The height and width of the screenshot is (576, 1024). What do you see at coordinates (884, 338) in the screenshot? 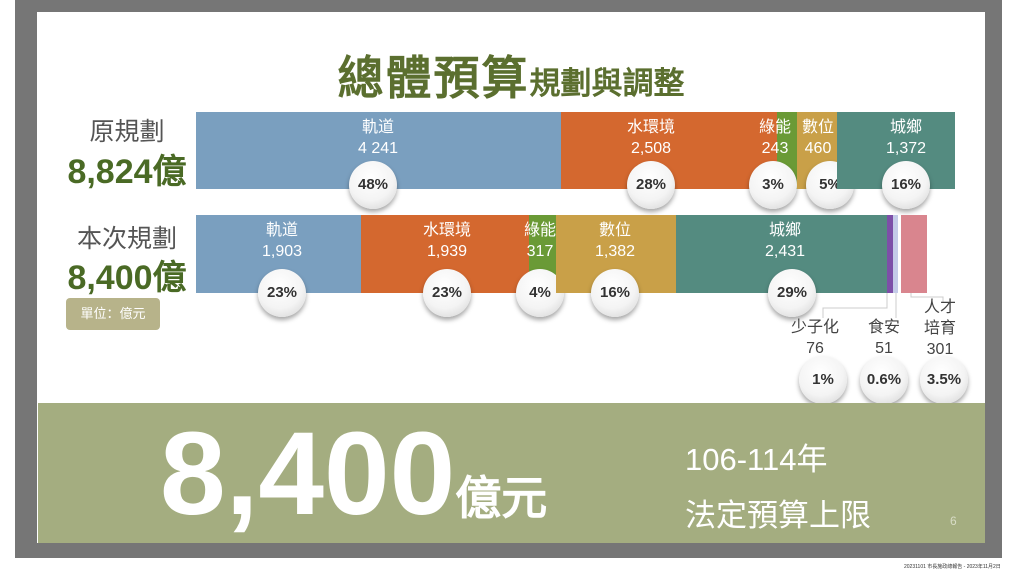
I see `segment-label: 食安 51` at bounding box center [884, 338].